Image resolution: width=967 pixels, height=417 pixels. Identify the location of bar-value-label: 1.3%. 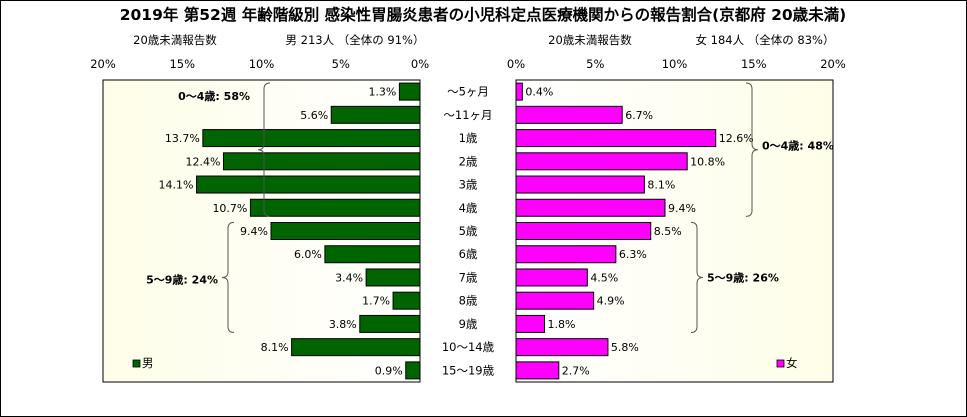
(382, 92).